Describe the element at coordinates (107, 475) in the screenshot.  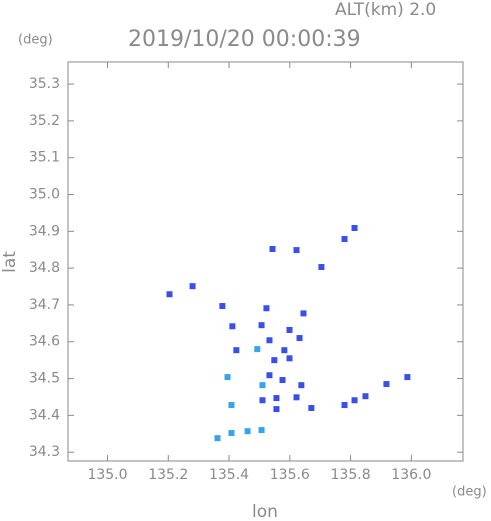
I see `x-tick-label: 135.0` at that location.